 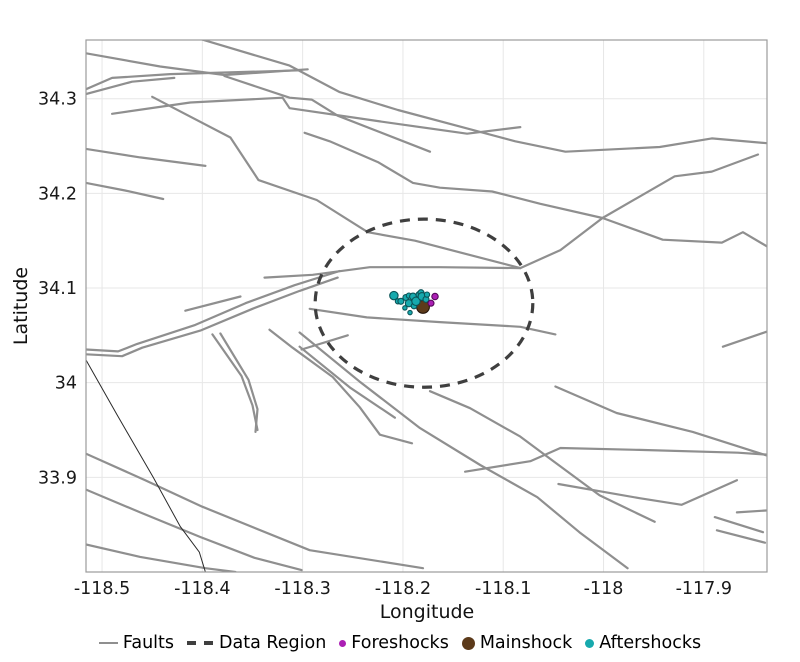 What do you see at coordinates (148, 643) in the screenshot?
I see `legend-item-label: Faults` at bounding box center [148, 643].